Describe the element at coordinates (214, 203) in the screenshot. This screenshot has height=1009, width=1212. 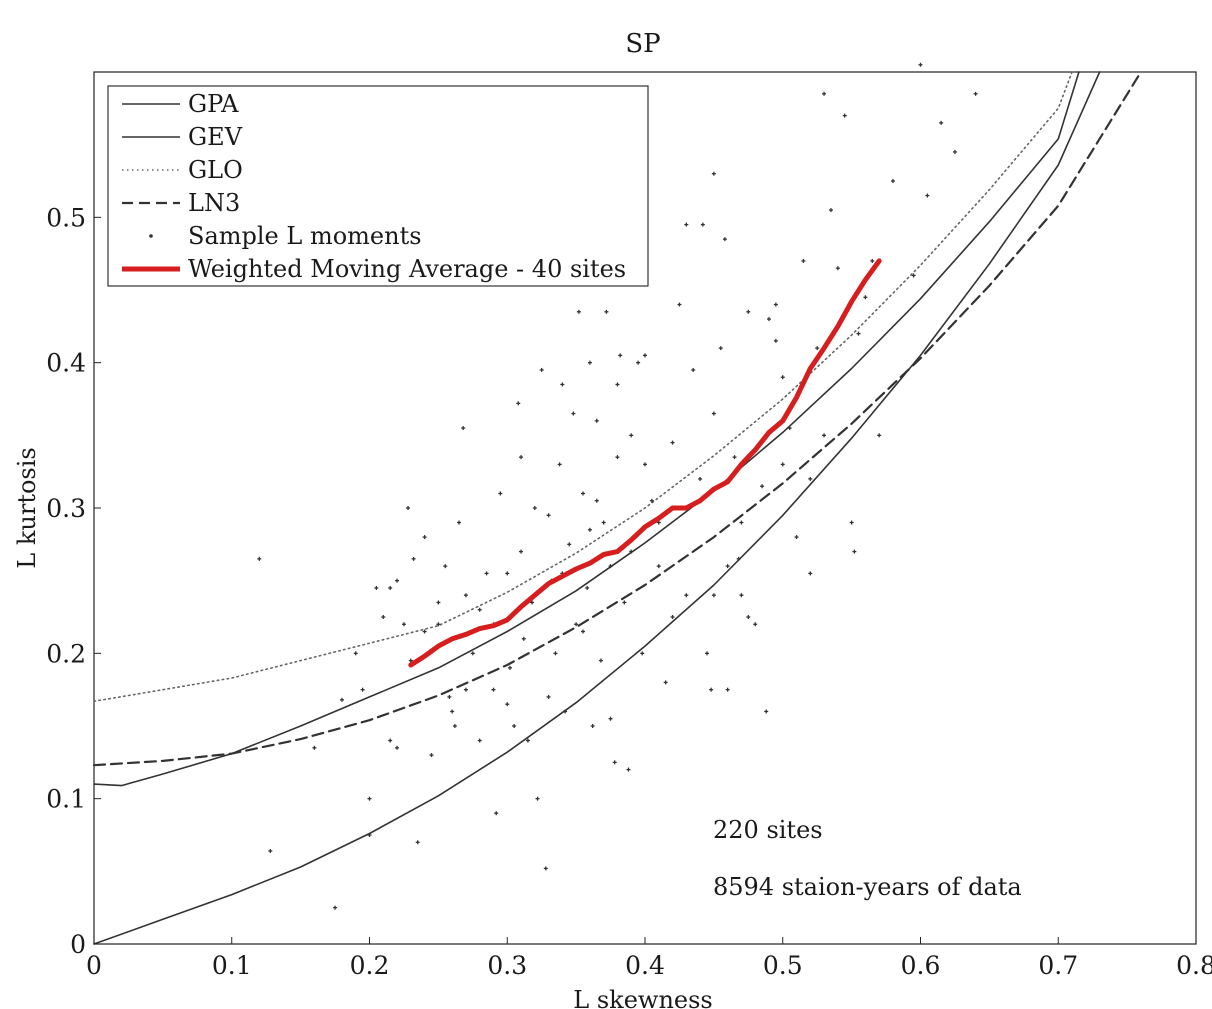
I see `legend-label: LN3` at that location.